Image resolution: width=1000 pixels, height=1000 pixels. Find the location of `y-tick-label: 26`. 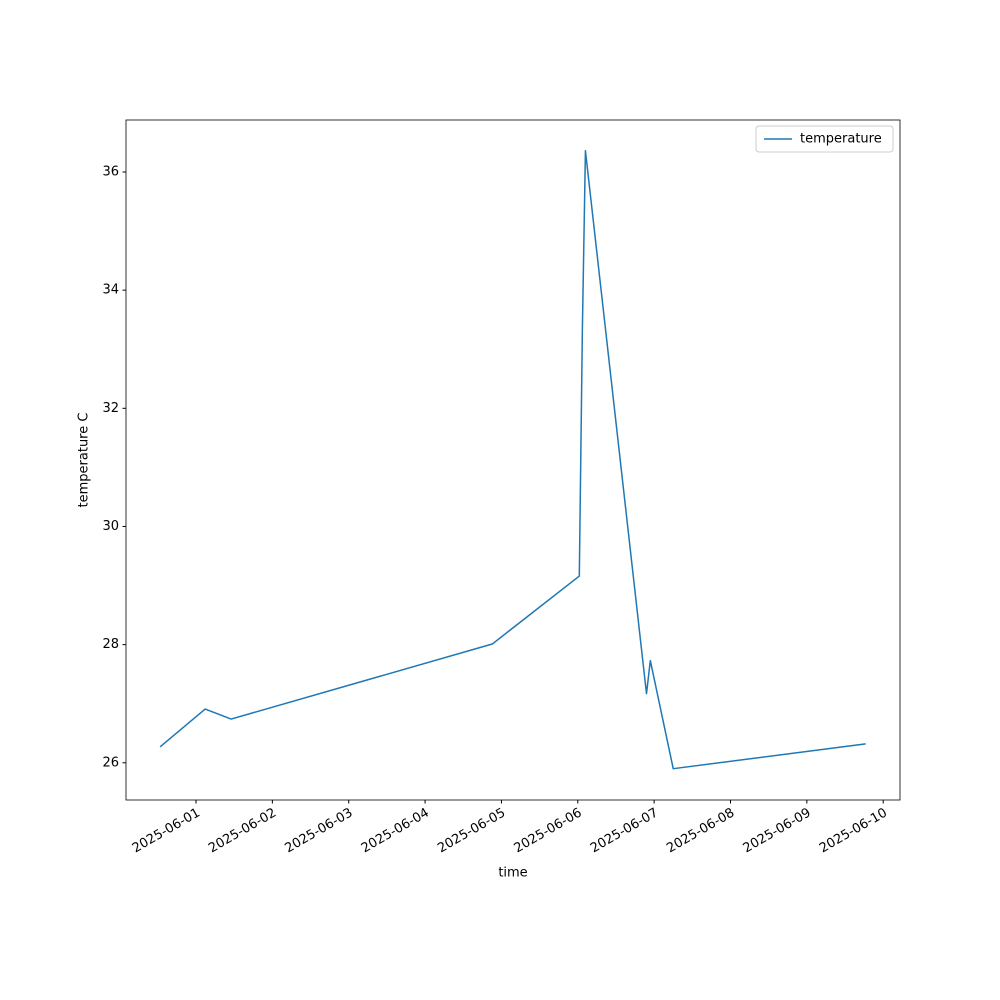

y-tick-label: 26 is located at coordinates (110, 762).